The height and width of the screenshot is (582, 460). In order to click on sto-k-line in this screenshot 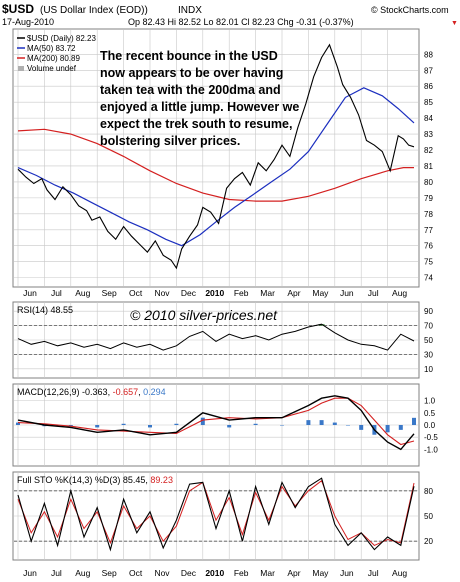, I will do `click(216, 514)`.